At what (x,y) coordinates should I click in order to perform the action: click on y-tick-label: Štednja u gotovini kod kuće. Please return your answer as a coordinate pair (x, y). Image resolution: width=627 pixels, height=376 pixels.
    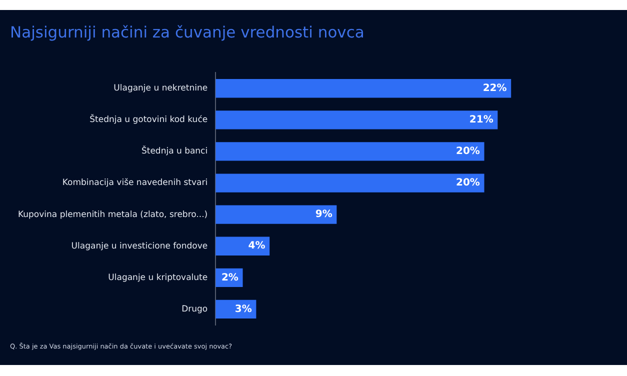
    Looking at the image, I should click on (149, 120).